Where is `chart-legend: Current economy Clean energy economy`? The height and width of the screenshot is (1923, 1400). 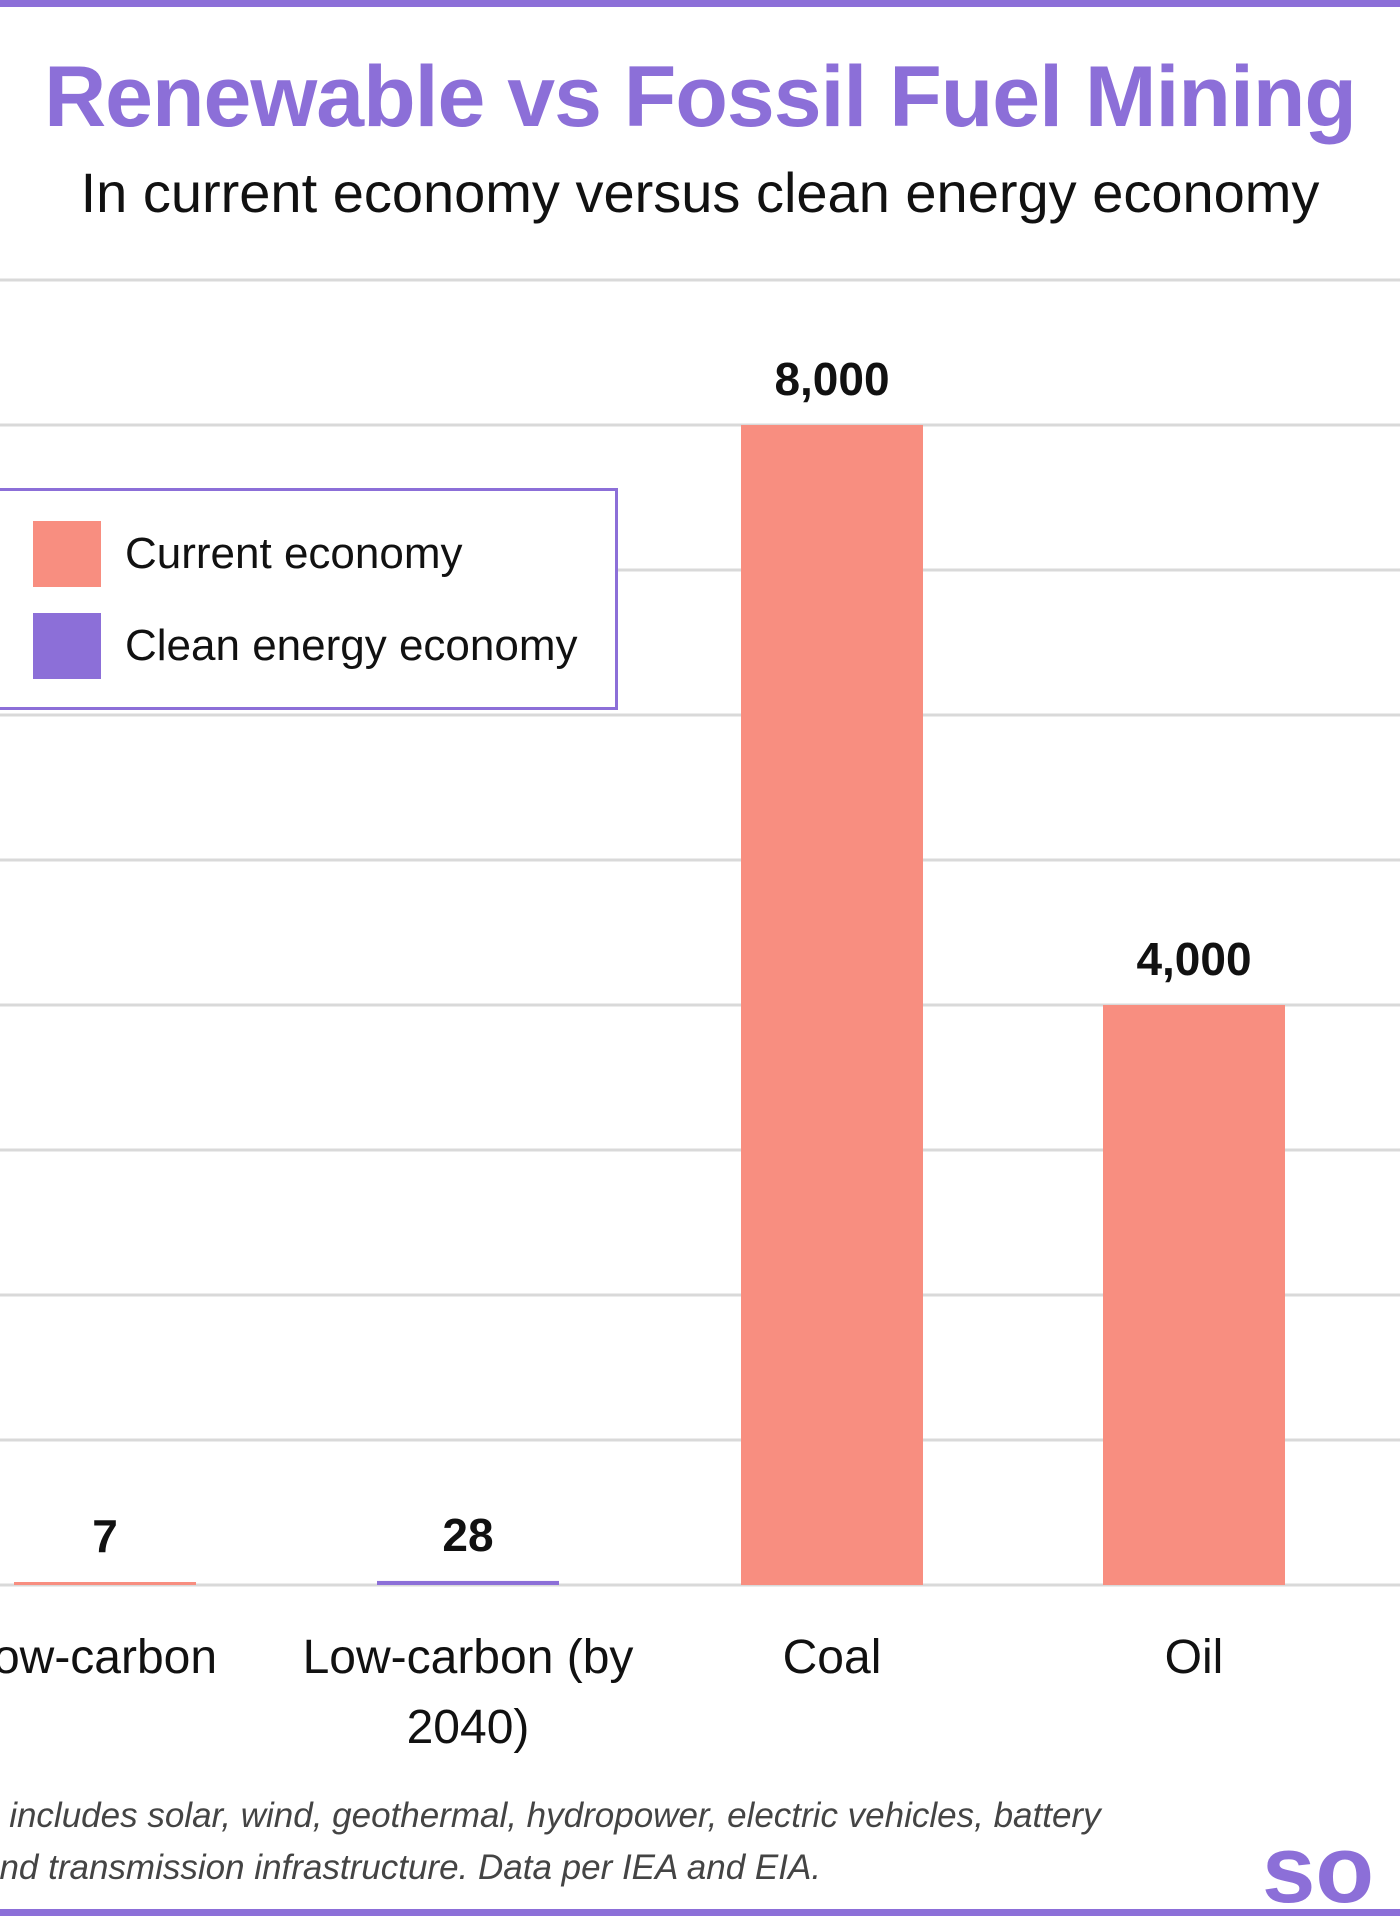
chart-legend: Current economy Clean energy economy is located at coordinates (309, 599).